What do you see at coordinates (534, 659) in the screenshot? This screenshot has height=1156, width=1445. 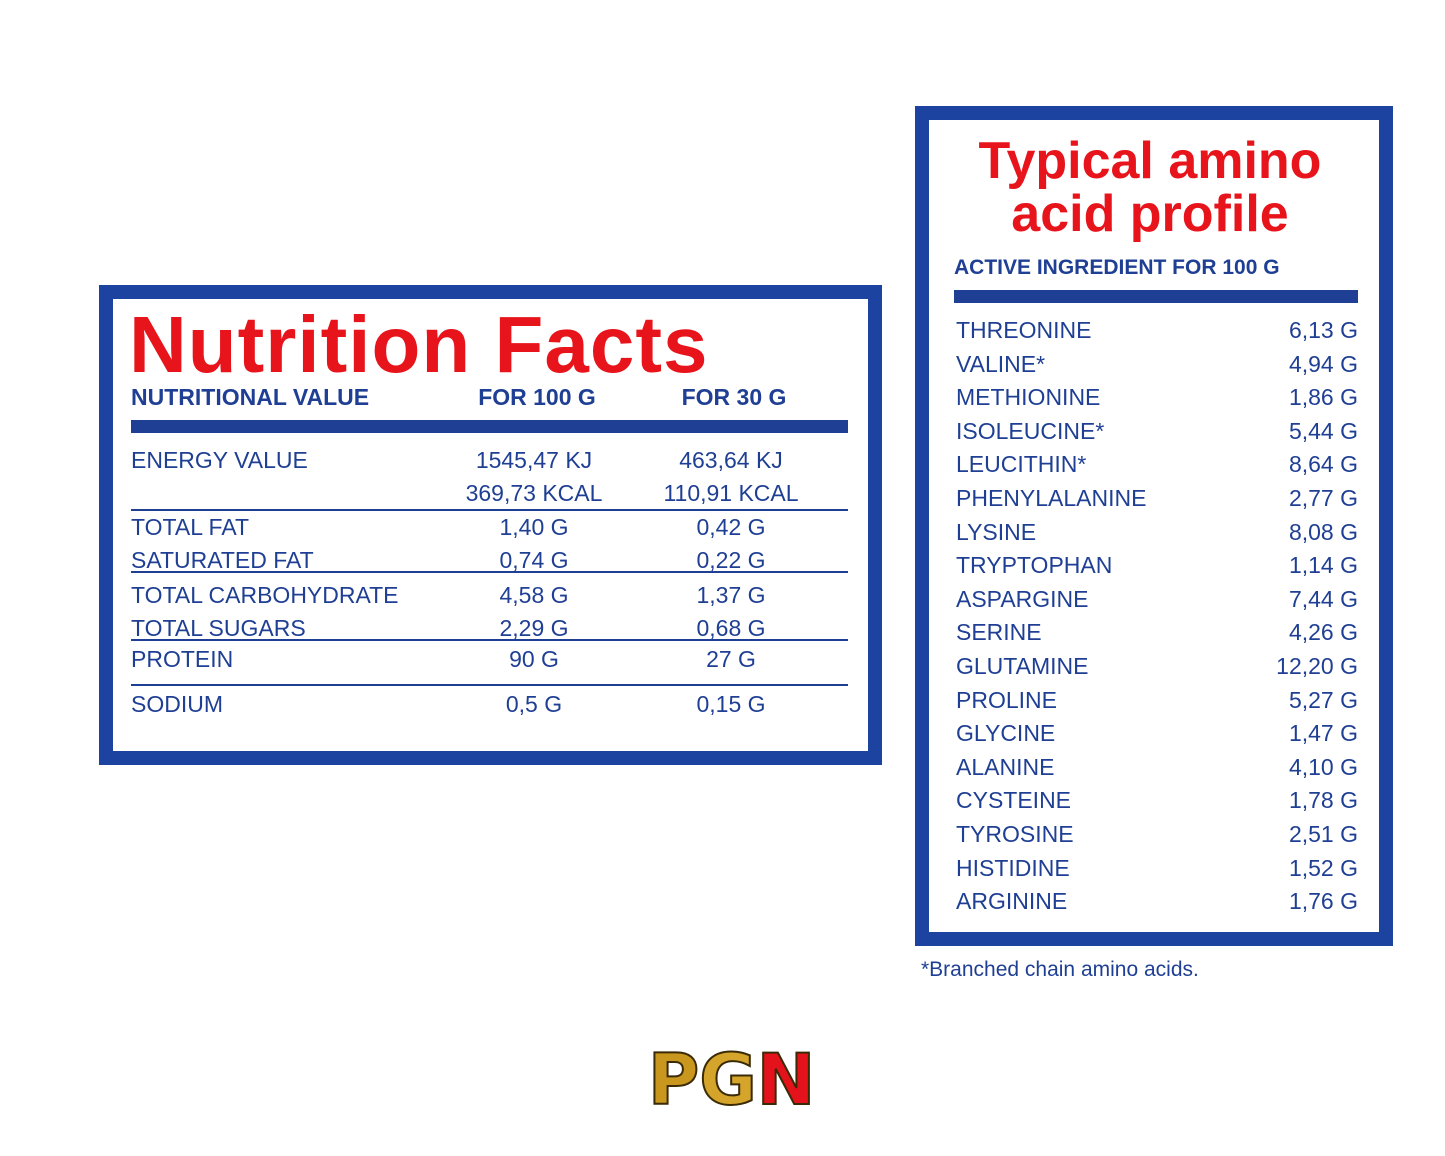 I see `row-100g: 90 G` at bounding box center [534, 659].